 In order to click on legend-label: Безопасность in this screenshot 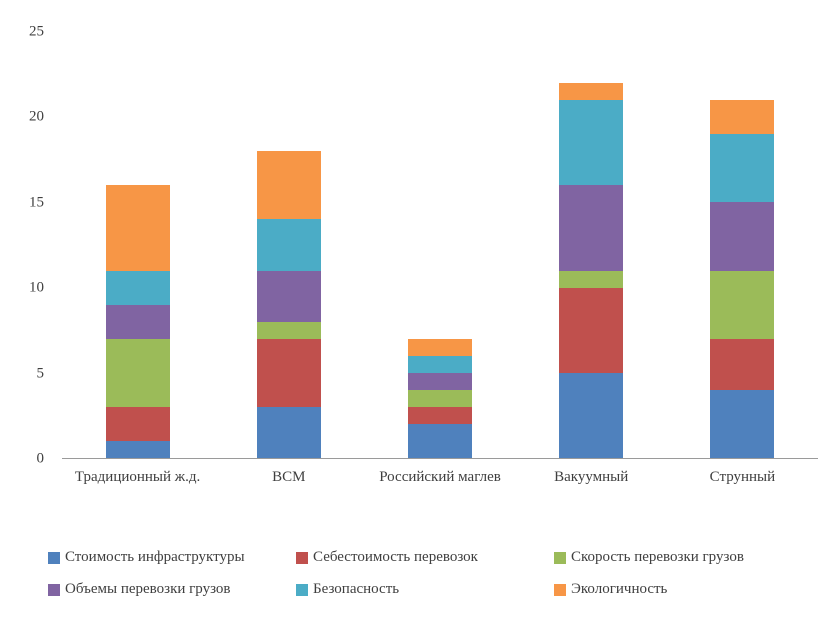, I will do `click(356, 589)`.